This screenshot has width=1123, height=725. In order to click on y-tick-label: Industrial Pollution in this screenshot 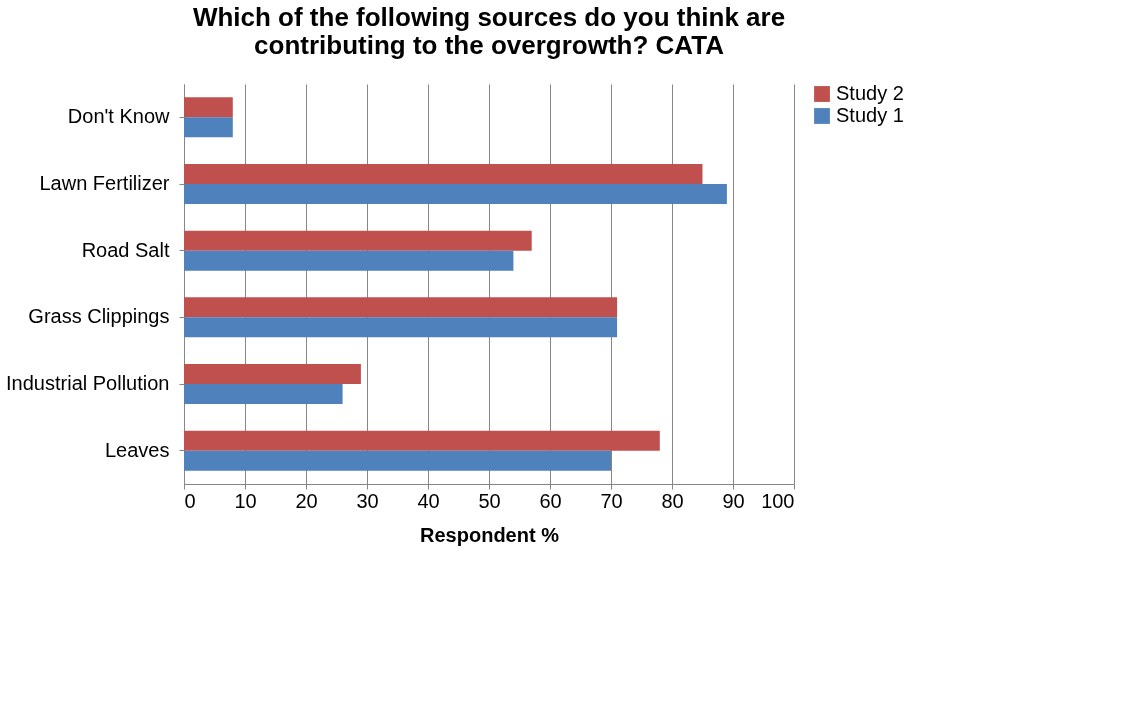, I will do `click(88, 383)`.